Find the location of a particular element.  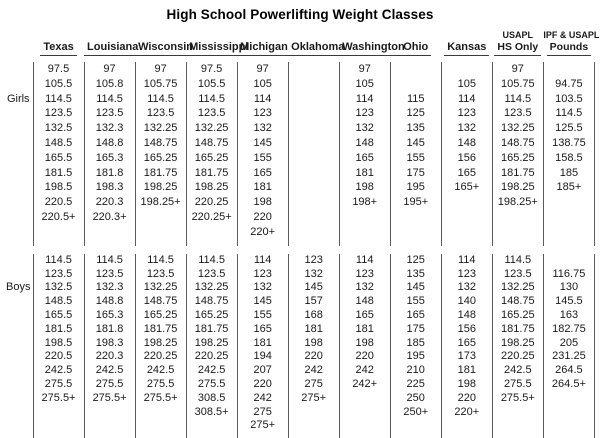

weight-class-cell: 207 is located at coordinates (262, 371).